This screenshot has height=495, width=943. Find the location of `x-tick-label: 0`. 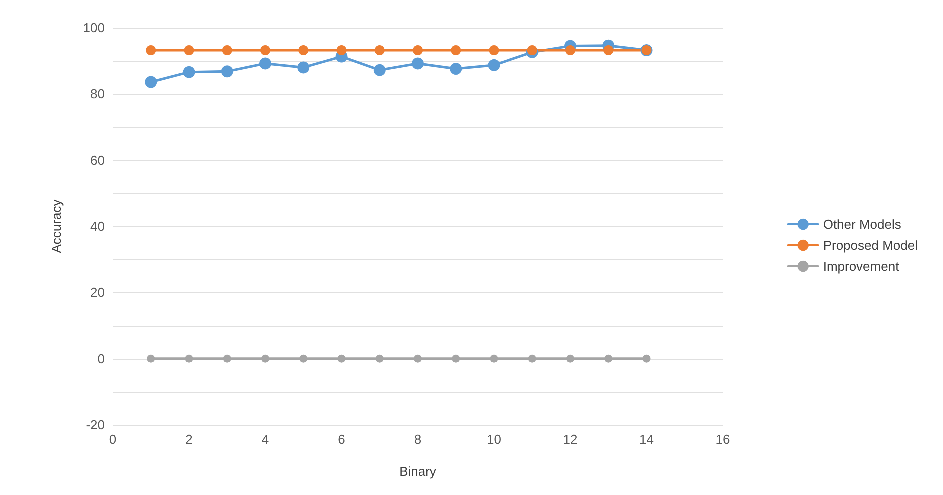

x-tick-label: 0 is located at coordinates (113, 439).